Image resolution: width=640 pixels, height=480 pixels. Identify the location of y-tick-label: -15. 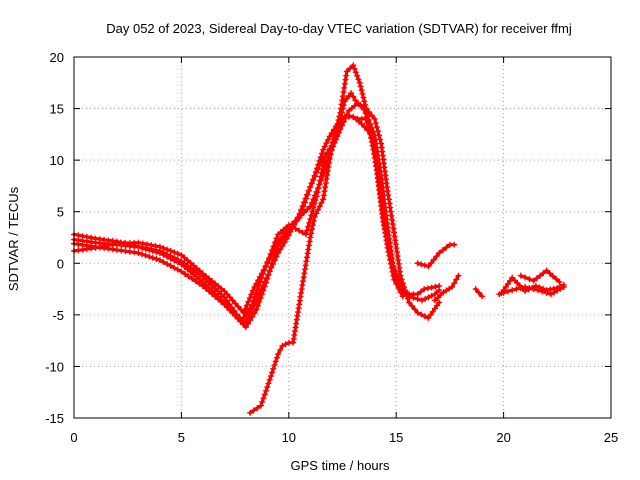
(54, 418).